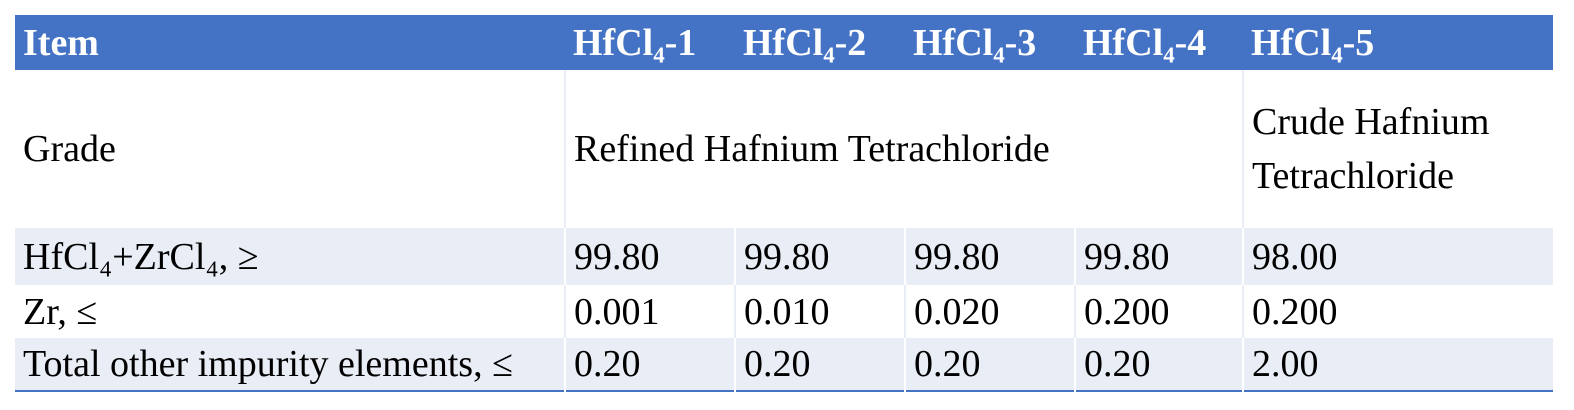 Image resolution: width=1574 pixels, height=410 pixels. Describe the element at coordinates (819, 311) in the screenshot. I see `cell: 0.010` at that location.